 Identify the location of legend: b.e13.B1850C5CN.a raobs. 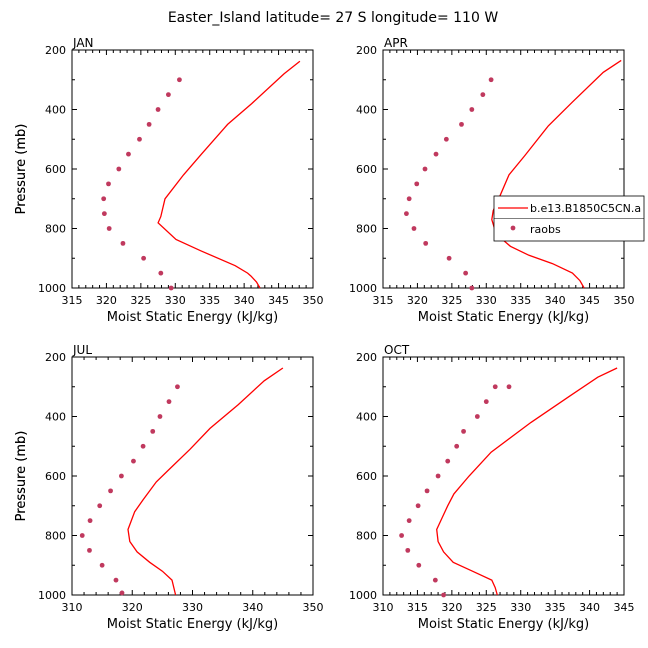
(569, 218).